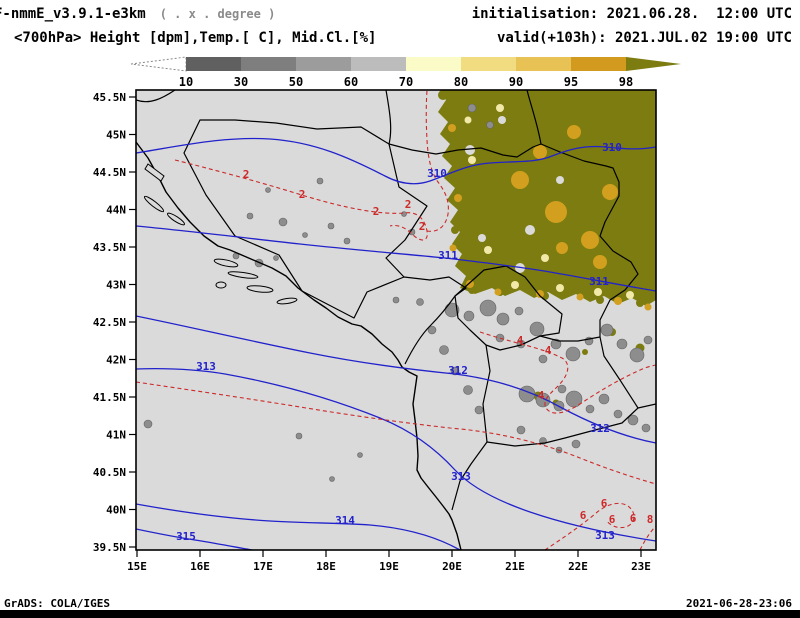 The height and width of the screenshot is (618, 800). What do you see at coordinates (396, 433) in the screenshot?
I see `temp-contour-southwest` at bounding box center [396, 433].